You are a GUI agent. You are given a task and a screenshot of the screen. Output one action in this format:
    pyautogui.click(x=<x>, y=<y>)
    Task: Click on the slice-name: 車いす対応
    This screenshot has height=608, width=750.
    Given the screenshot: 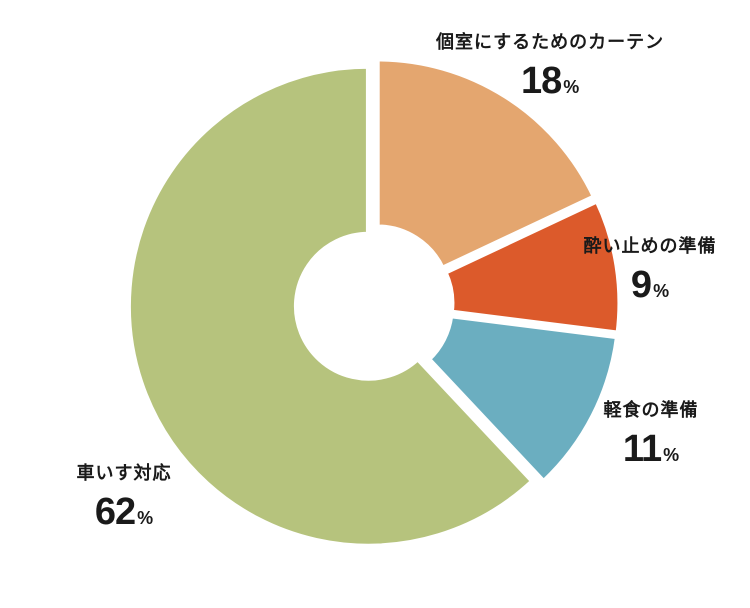 What is the action you would take?
    pyautogui.click(x=124, y=473)
    